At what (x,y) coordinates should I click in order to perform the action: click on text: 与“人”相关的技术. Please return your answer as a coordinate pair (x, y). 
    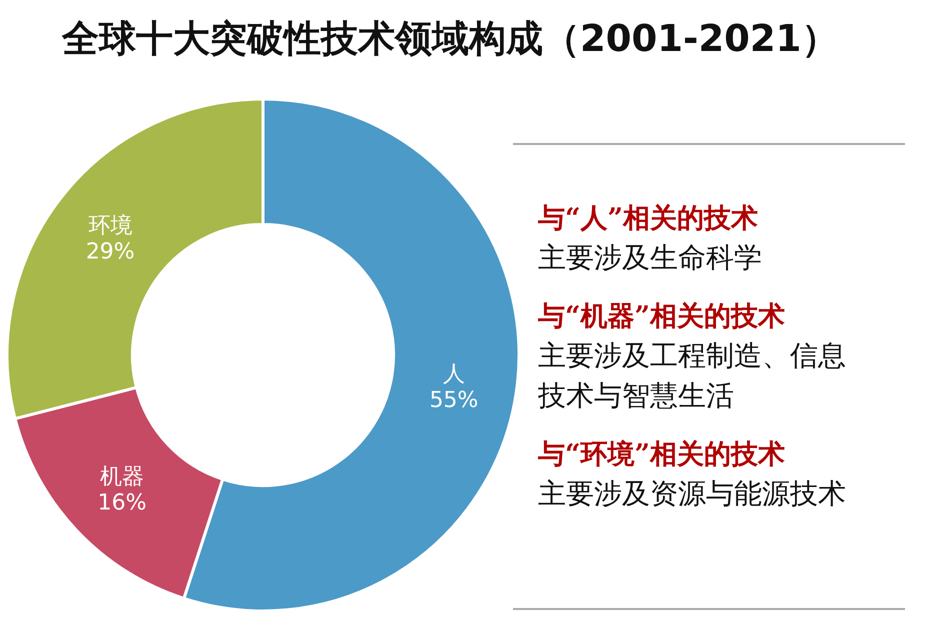
    Looking at the image, I should click on (649, 219).